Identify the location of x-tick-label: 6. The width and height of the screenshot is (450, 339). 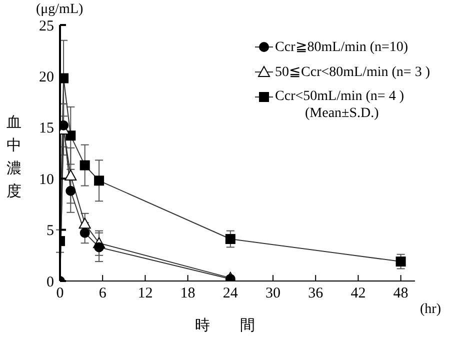
(102, 294).